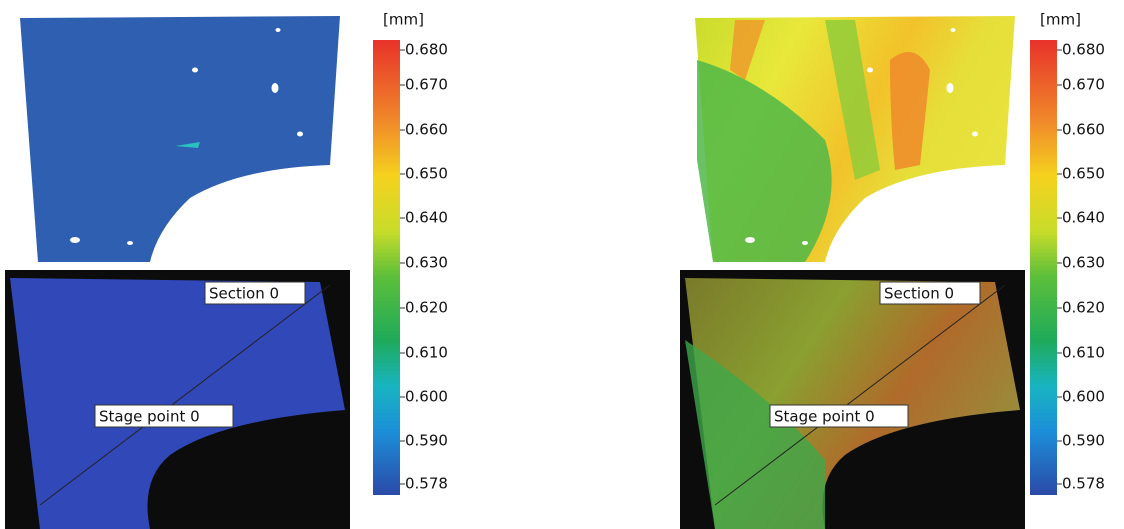 The width and height of the screenshot is (1124, 529). Describe the element at coordinates (187, 145) in the screenshot. I see `cyan-spot` at that location.